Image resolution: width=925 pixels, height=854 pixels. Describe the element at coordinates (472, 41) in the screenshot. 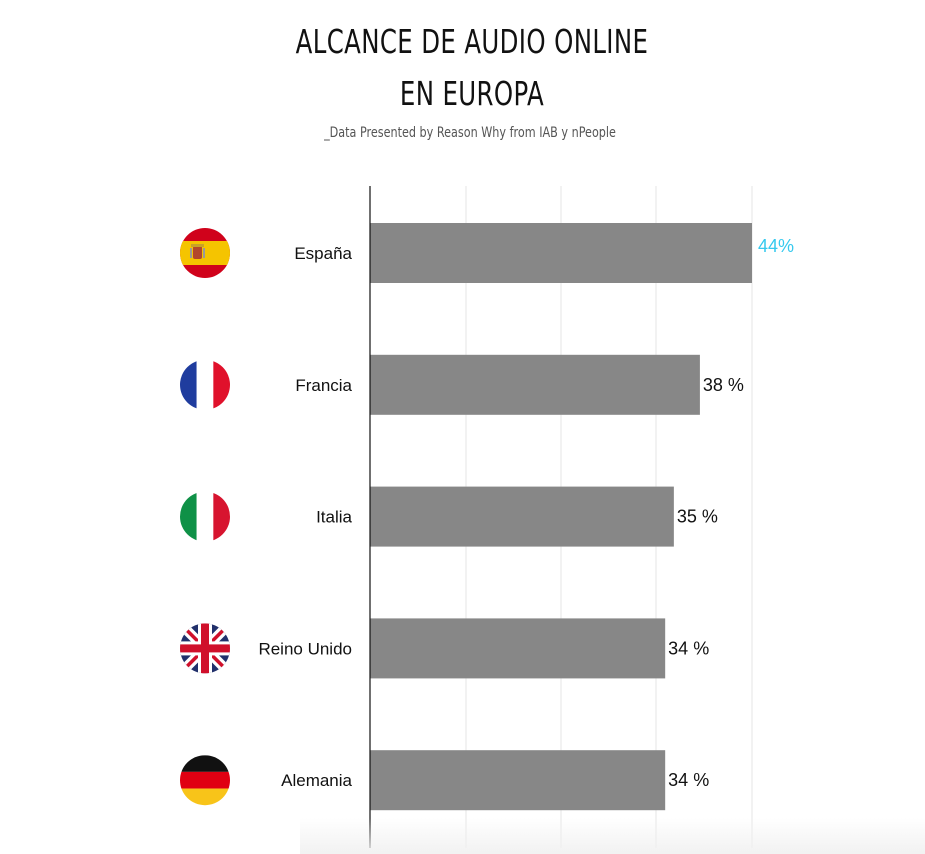

I see `chart-title-line-1: ALCANCE DE AUDIO ONLINE` at that location.